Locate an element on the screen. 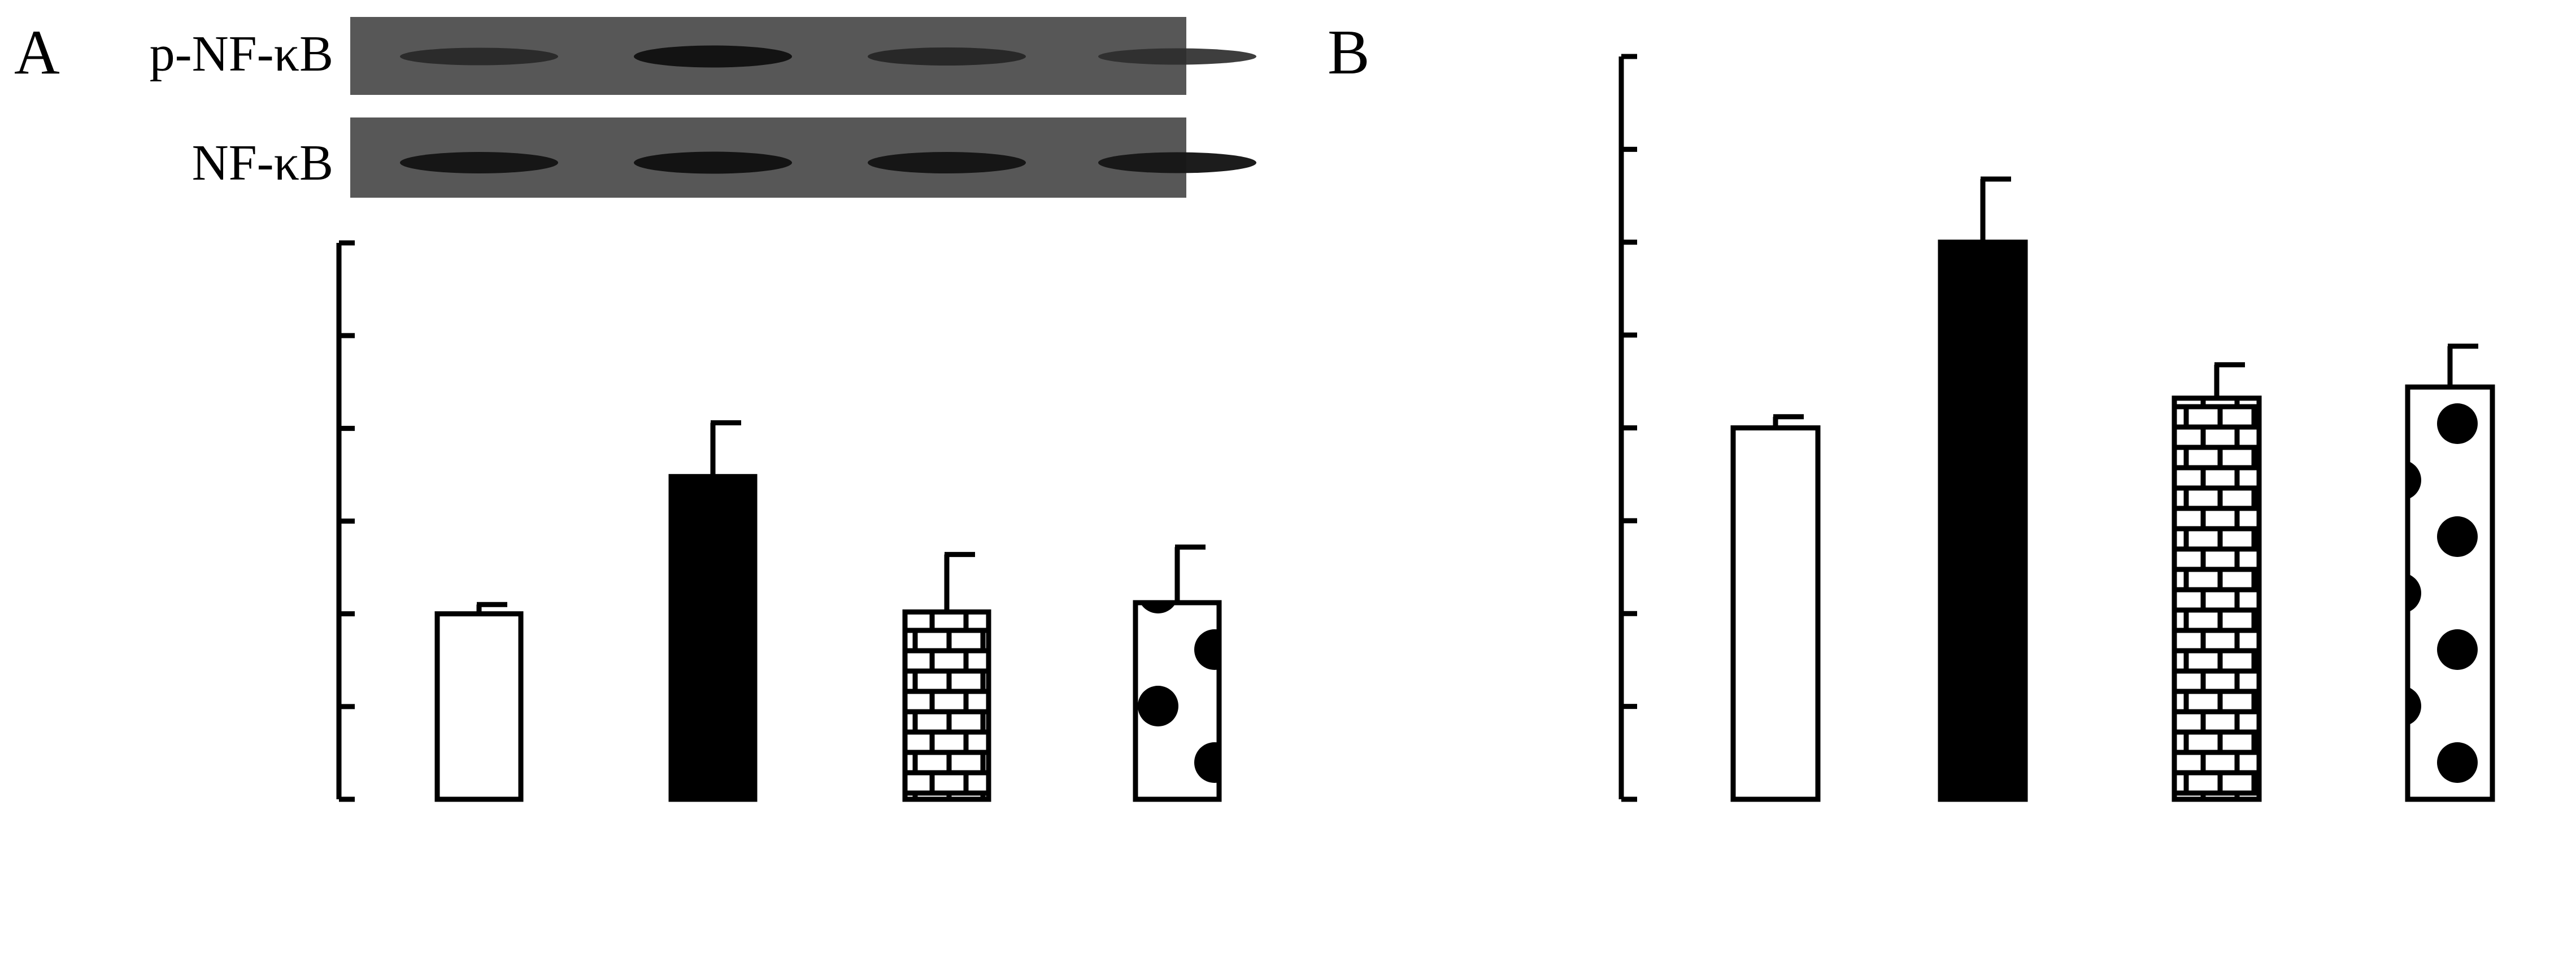 This screenshot has width=2576, height=971. blot-nfkb: NF-κB is located at coordinates (724, 158).